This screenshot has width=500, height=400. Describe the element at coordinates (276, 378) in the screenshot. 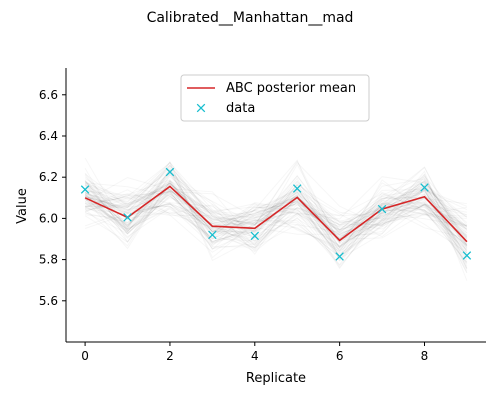

I see `x-axis-label: Replicate` at that location.